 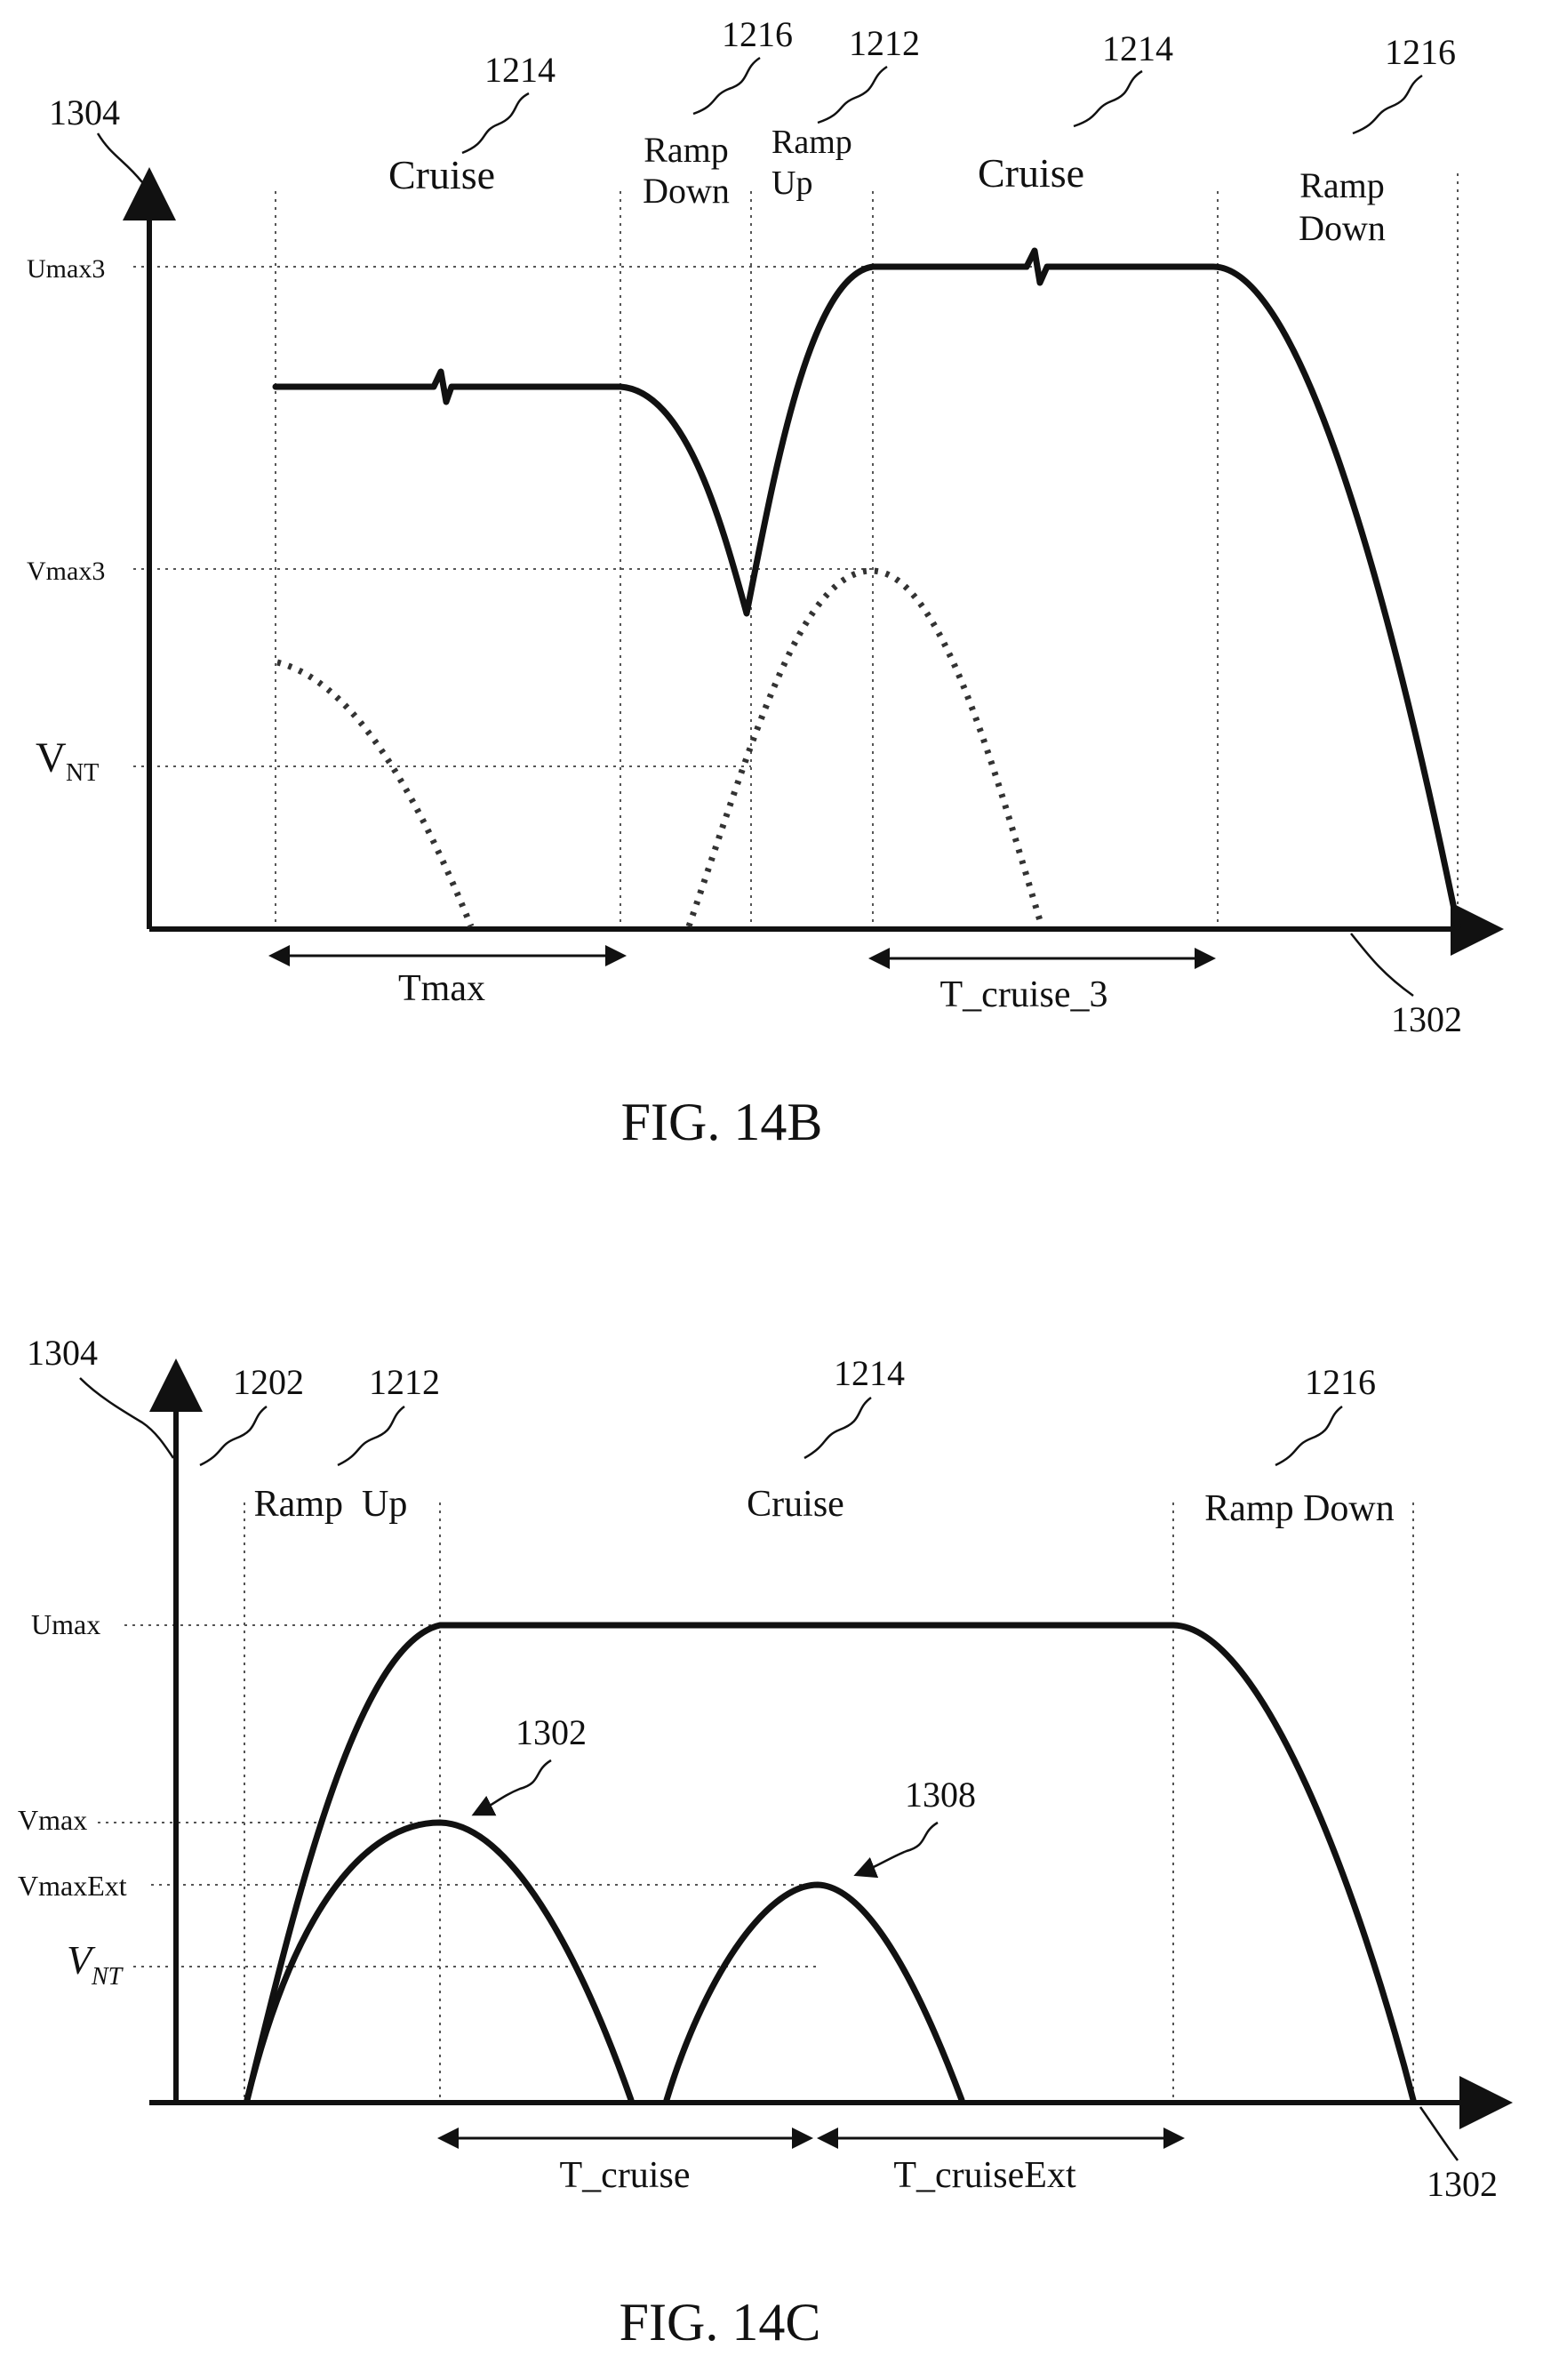 I want to click on fig14b-vmax3-label: Vmax3, so click(x=66, y=571).